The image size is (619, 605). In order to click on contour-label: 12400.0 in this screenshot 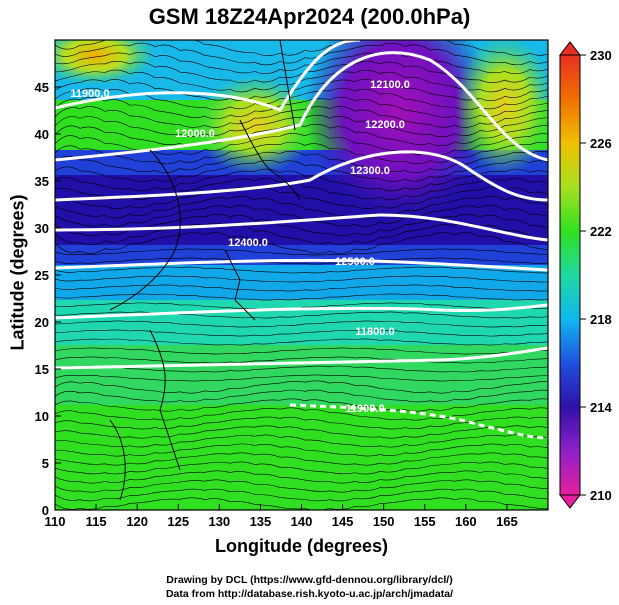, I will do `click(248, 243)`.